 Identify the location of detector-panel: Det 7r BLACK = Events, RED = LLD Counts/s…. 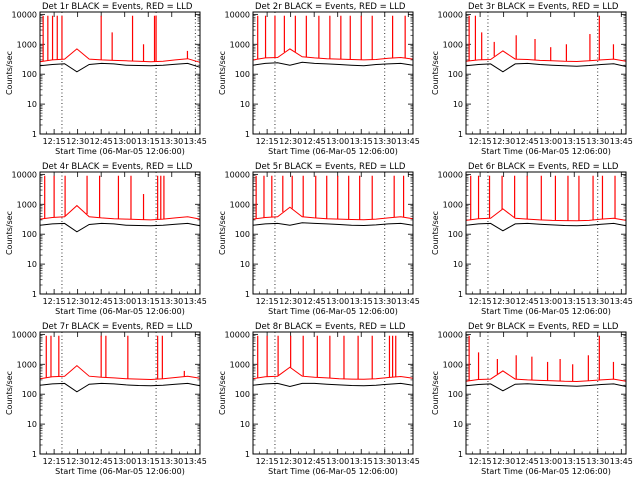
(106, 399).